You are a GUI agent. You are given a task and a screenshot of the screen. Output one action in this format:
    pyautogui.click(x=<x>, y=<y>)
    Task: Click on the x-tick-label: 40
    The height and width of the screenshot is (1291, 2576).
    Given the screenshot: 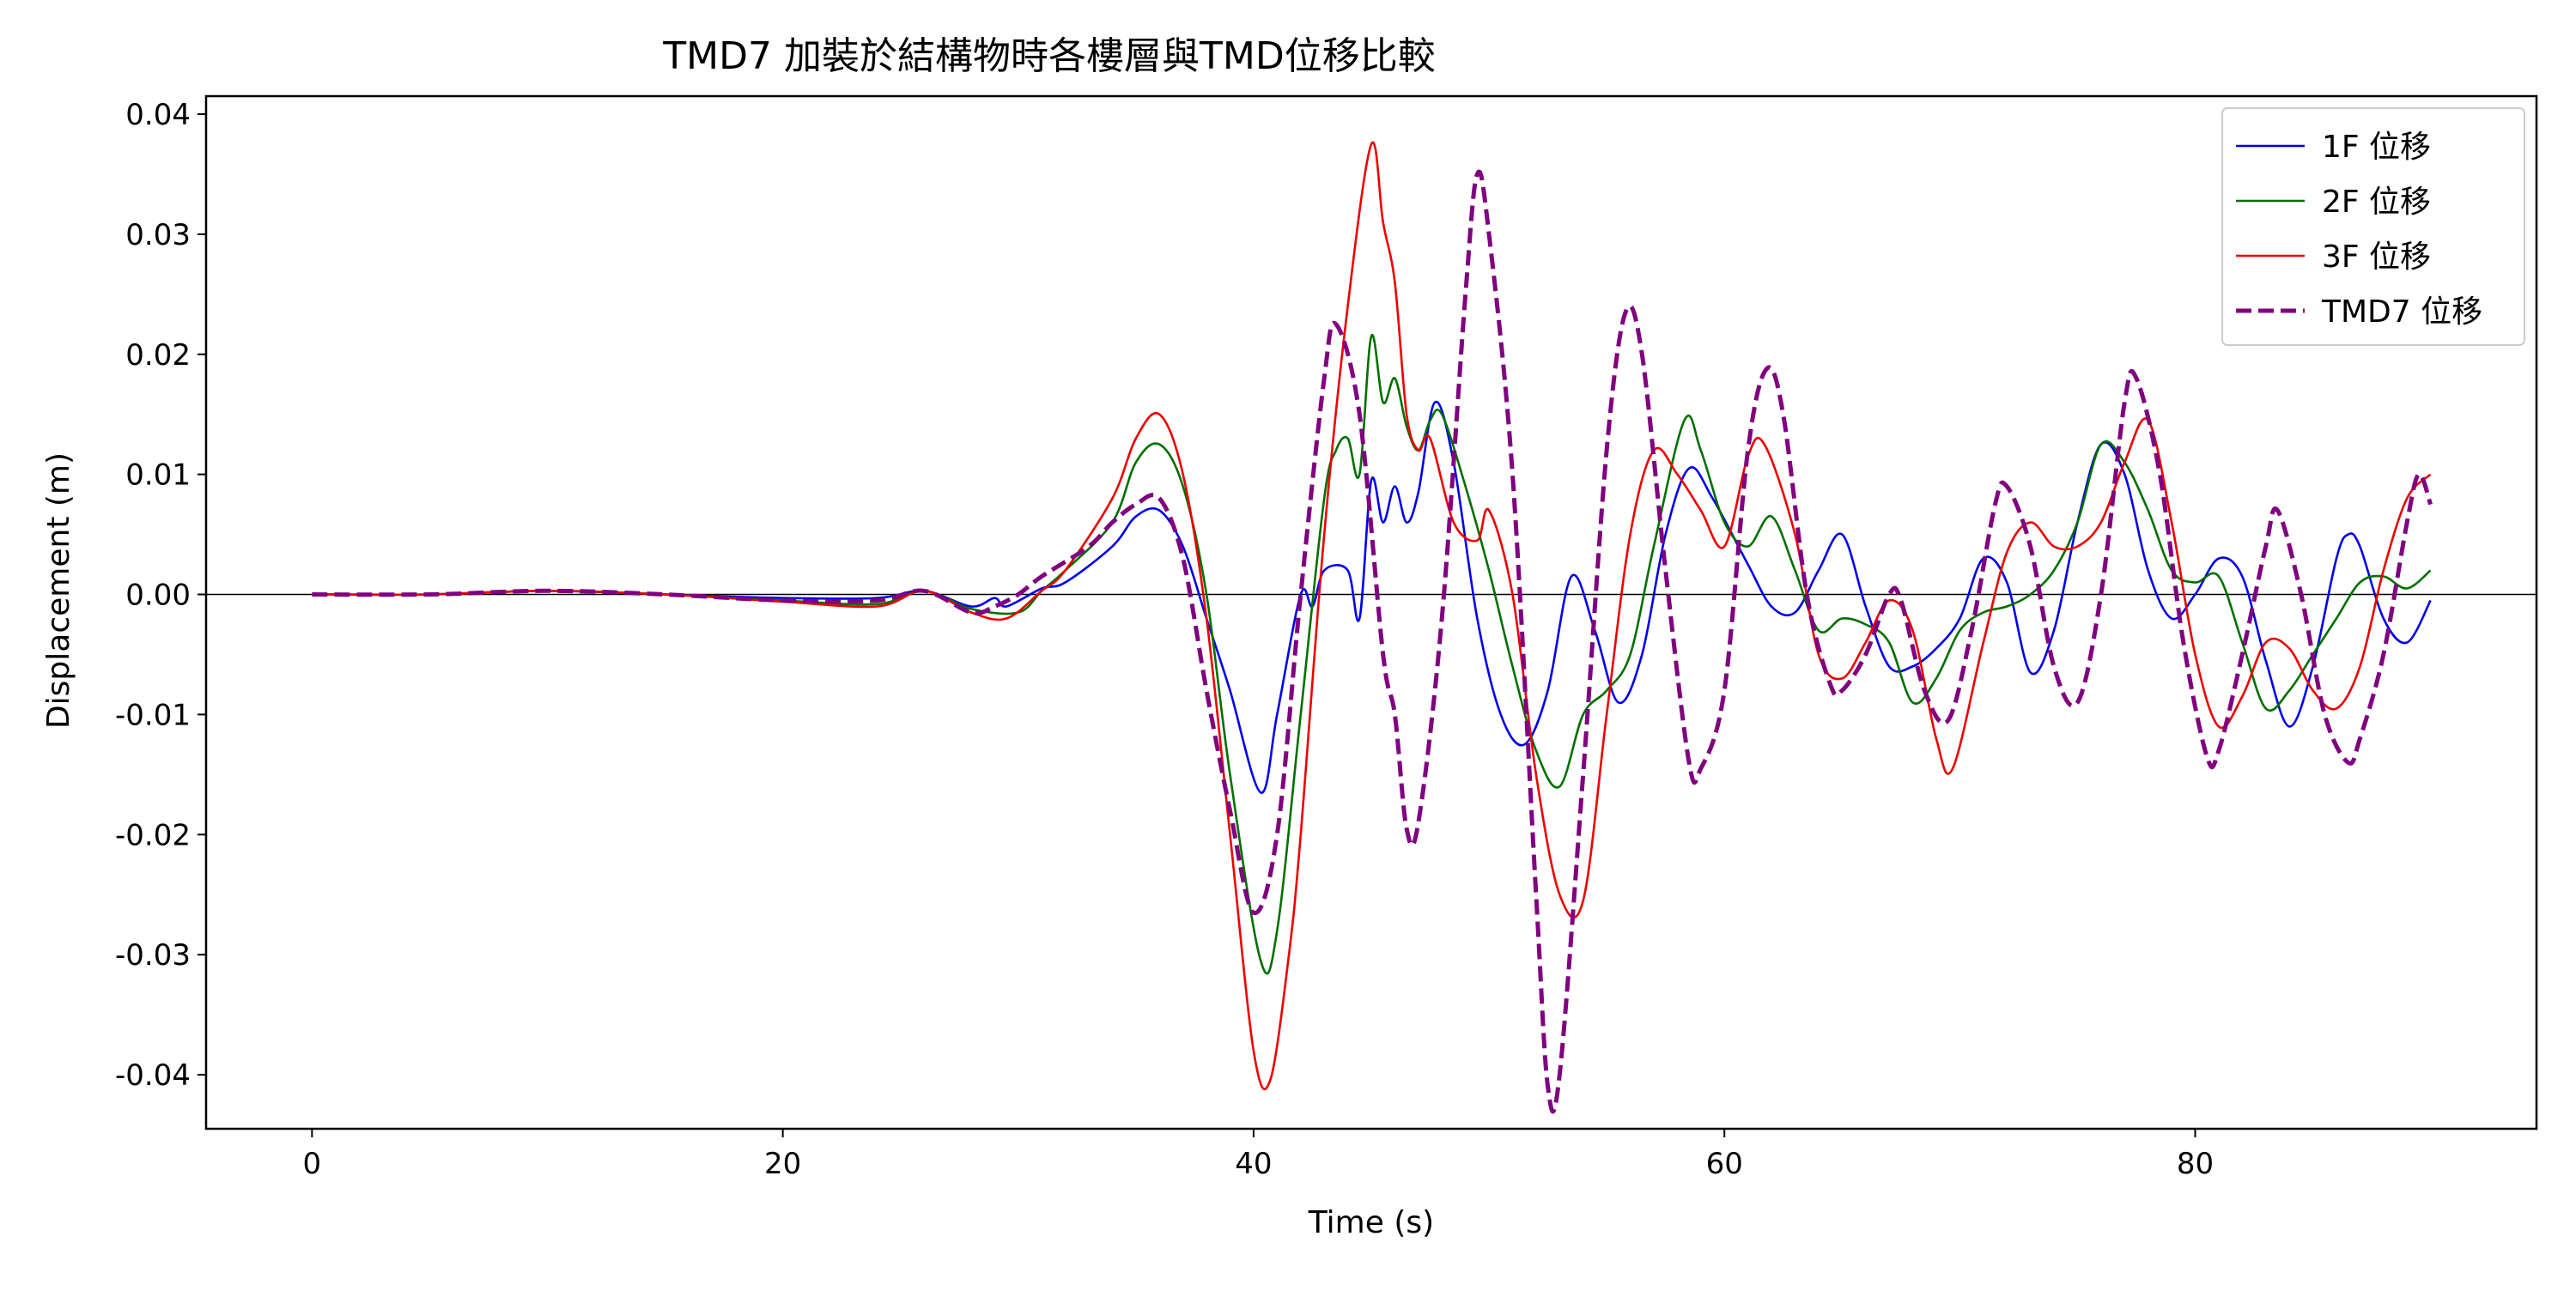 What is the action you would take?
    pyautogui.click(x=1254, y=1164)
    